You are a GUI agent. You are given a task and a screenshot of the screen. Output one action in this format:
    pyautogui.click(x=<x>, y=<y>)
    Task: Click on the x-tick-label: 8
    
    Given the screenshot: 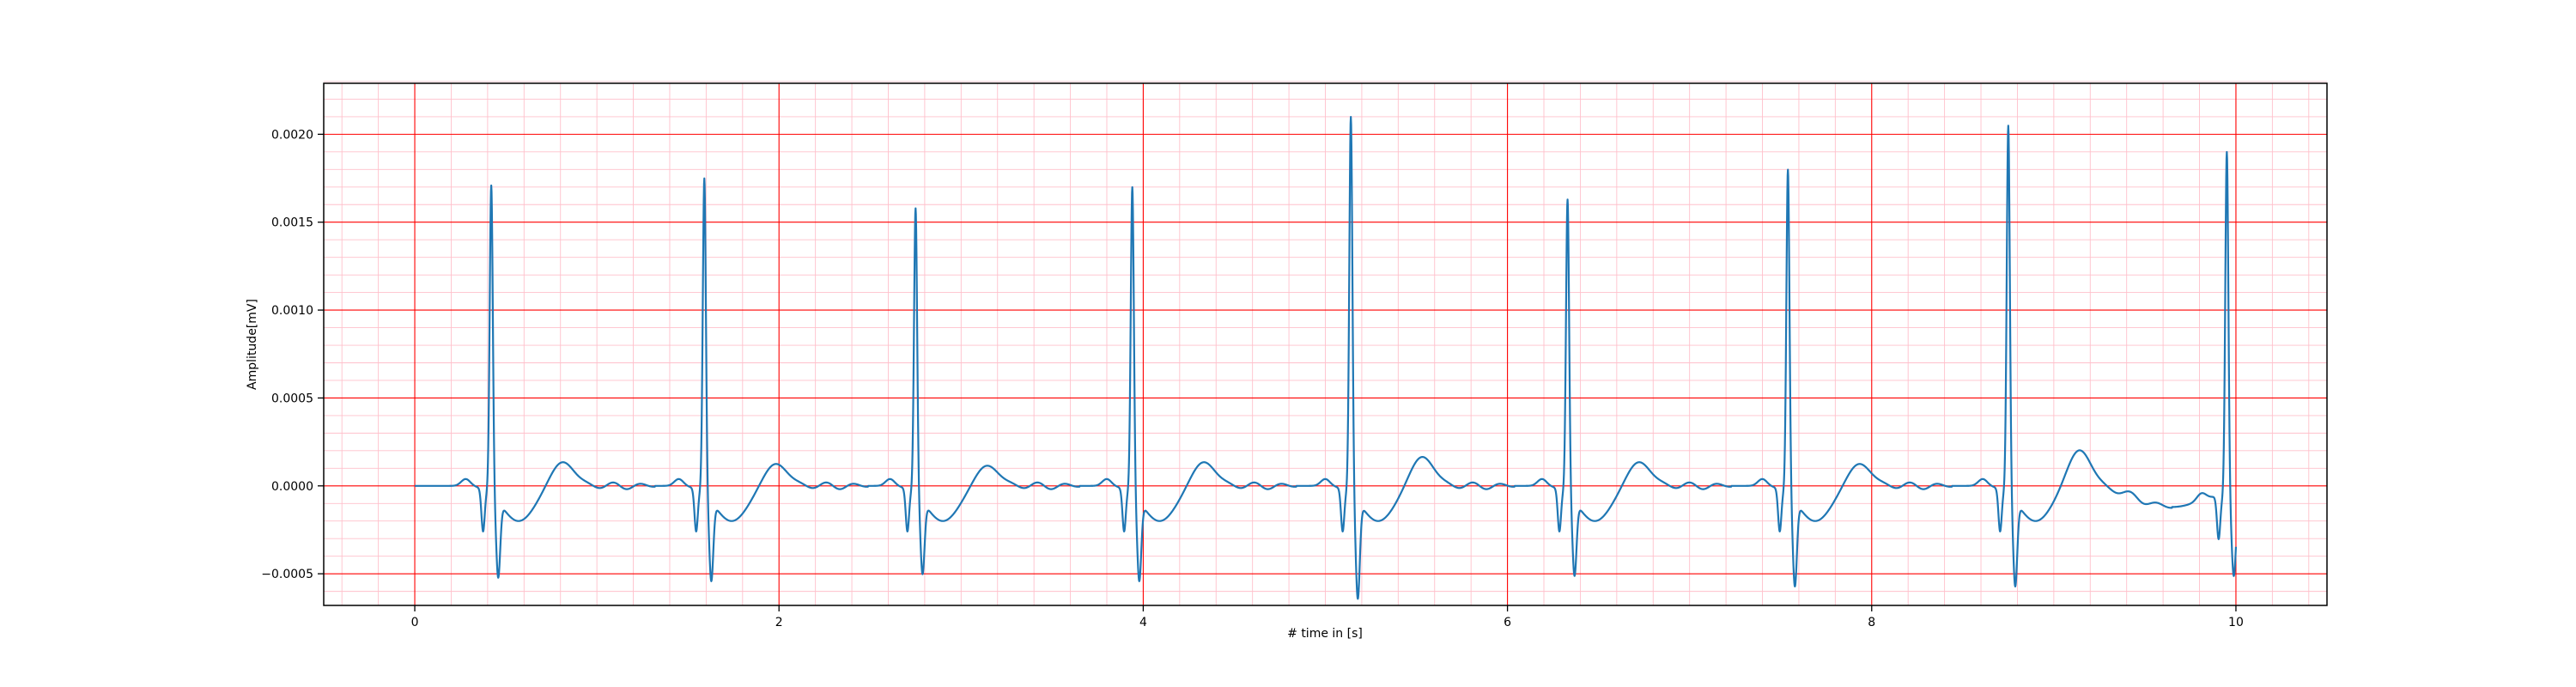 What is the action you would take?
    pyautogui.click(x=1872, y=622)
    